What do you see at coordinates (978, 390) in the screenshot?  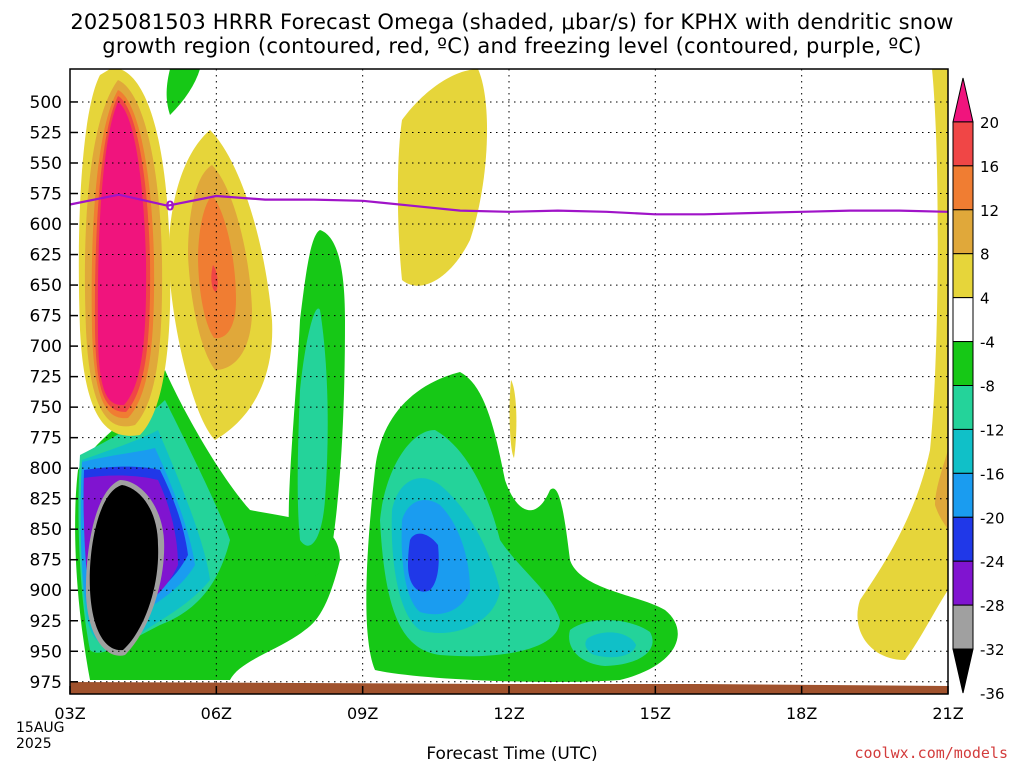 I see `colorbar: 20 16 12 8 4 -4 -8 -12 -16 -20 -24 -28 -32 -36` at bounding box center [978, 390].